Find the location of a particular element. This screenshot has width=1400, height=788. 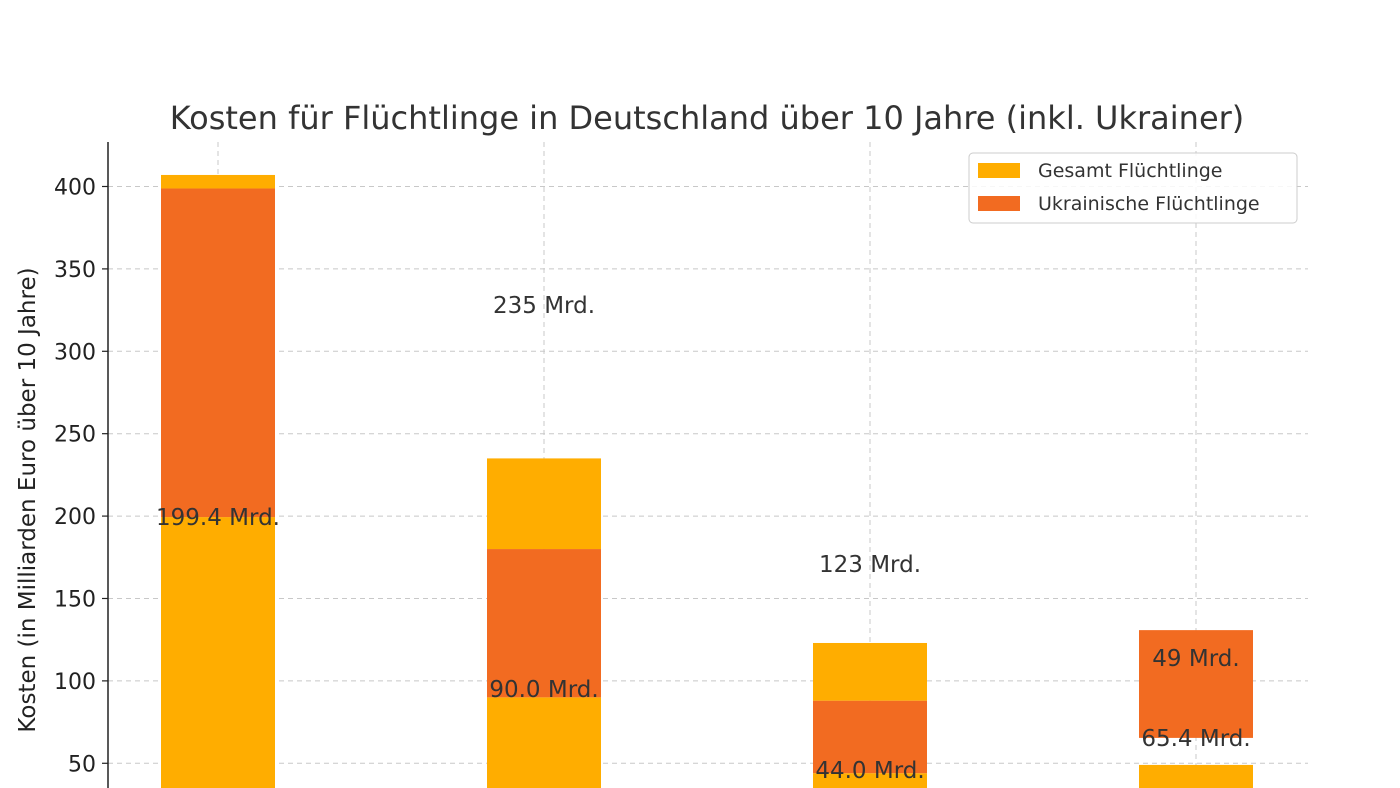

y-tick-label: 100 is located at coordinates (75, 682).